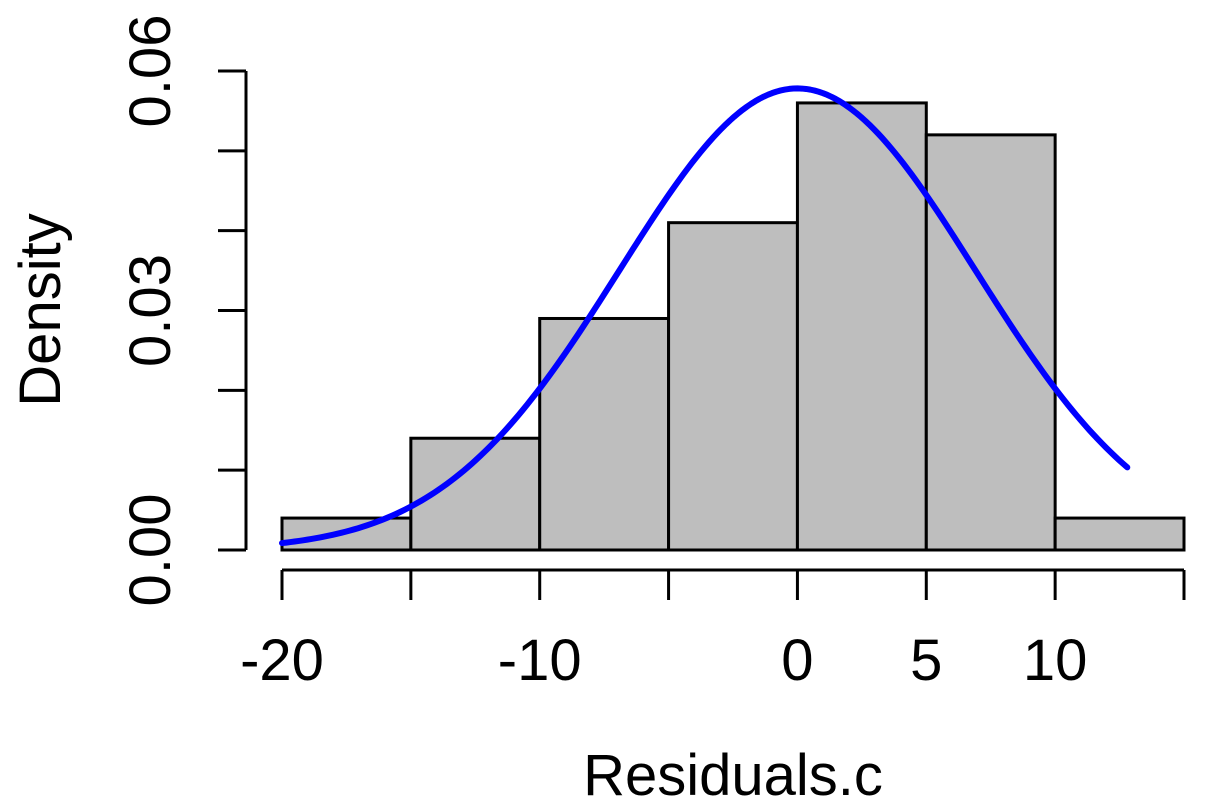 The width and height of the screenshot is (1230, 810). Describe the element at coordinates (150, 550) in the screenshot. I see `y-tick-label-0: 0.00` at that location.